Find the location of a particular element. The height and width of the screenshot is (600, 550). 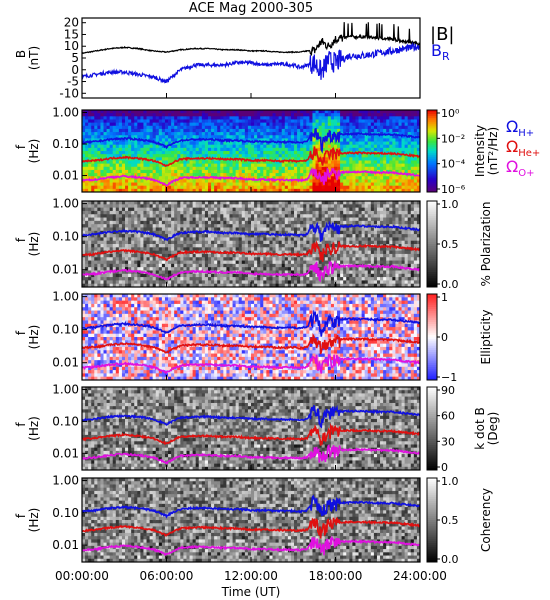

colorbar-unit: (nT²/Hz) is located at coordinates (493, 151).